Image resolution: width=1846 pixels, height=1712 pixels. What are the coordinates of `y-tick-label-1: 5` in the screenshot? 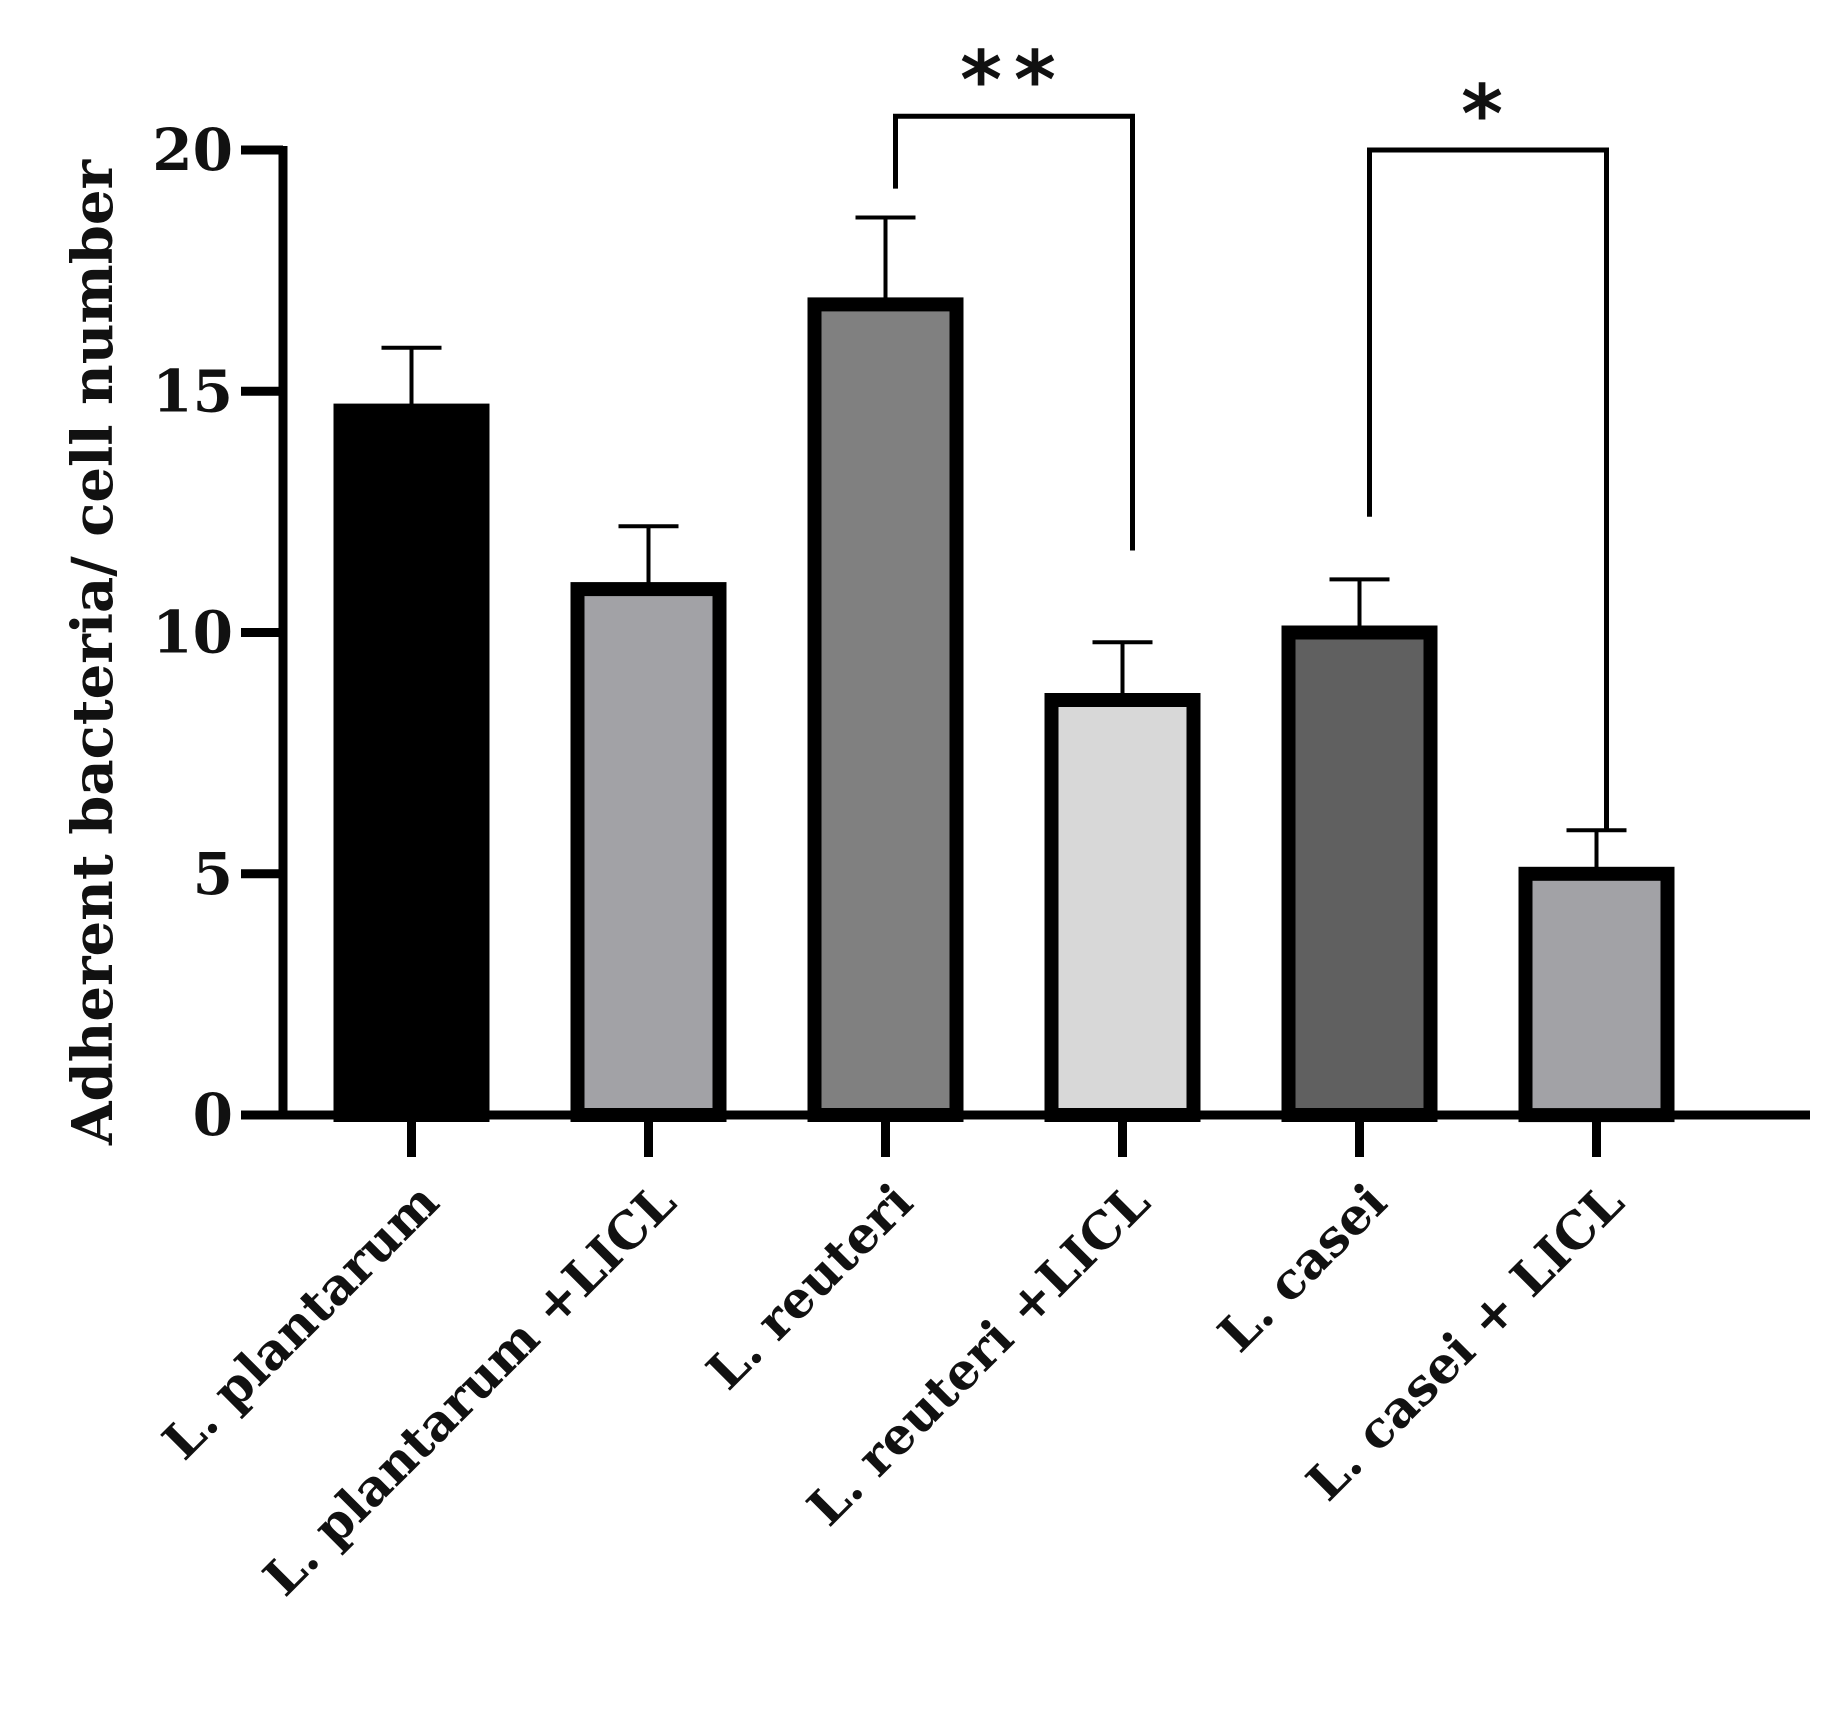 It's located at (213, 874).